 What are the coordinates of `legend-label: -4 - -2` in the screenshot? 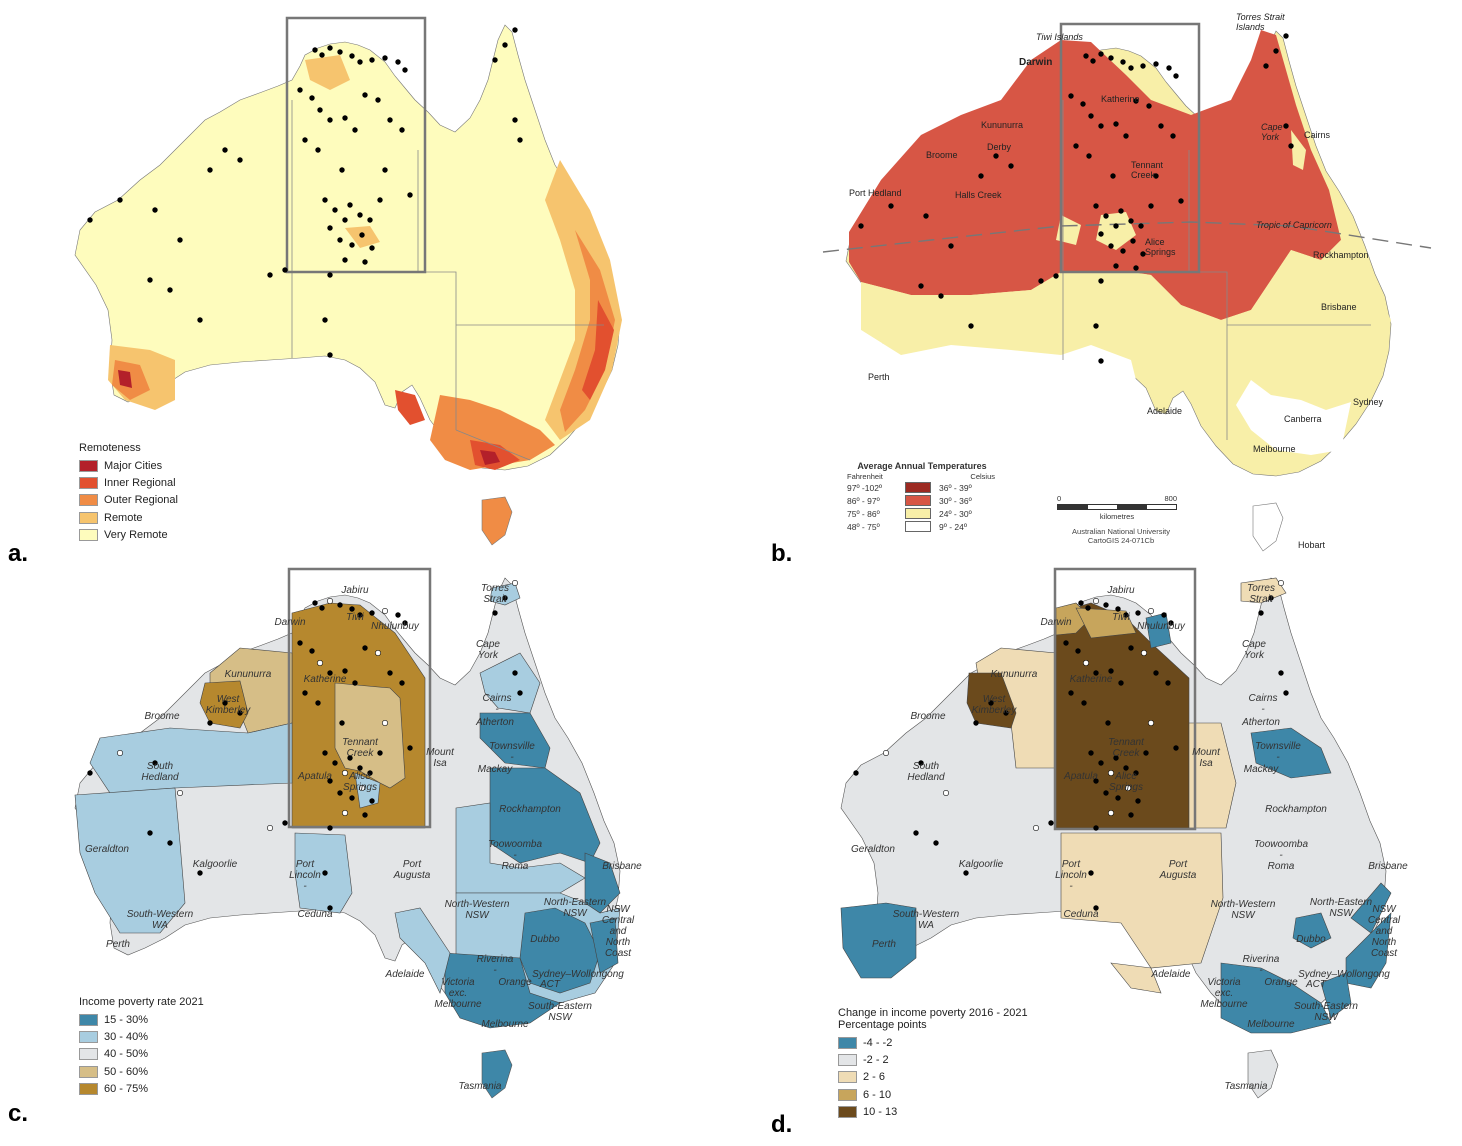 It's located at (878, 1042).